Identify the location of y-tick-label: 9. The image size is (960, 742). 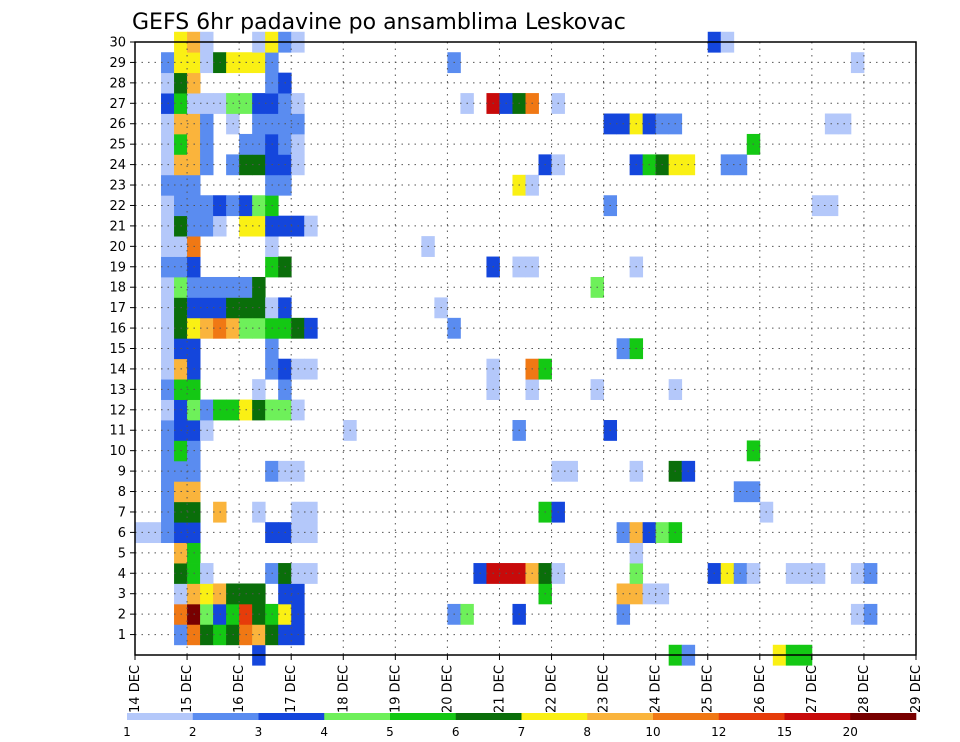
(122, 472).